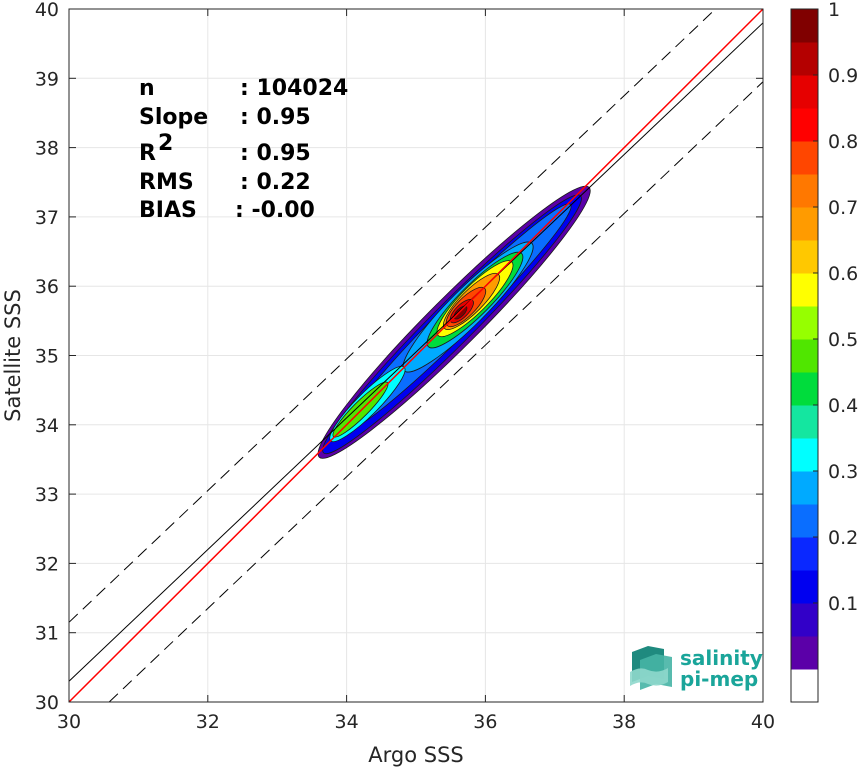 This screenshot has width=858, height=768. What do you see at coordinates (294, 88) in the screenshot?
I see `stat-value: : 104024` at bounding box center [294, 88].